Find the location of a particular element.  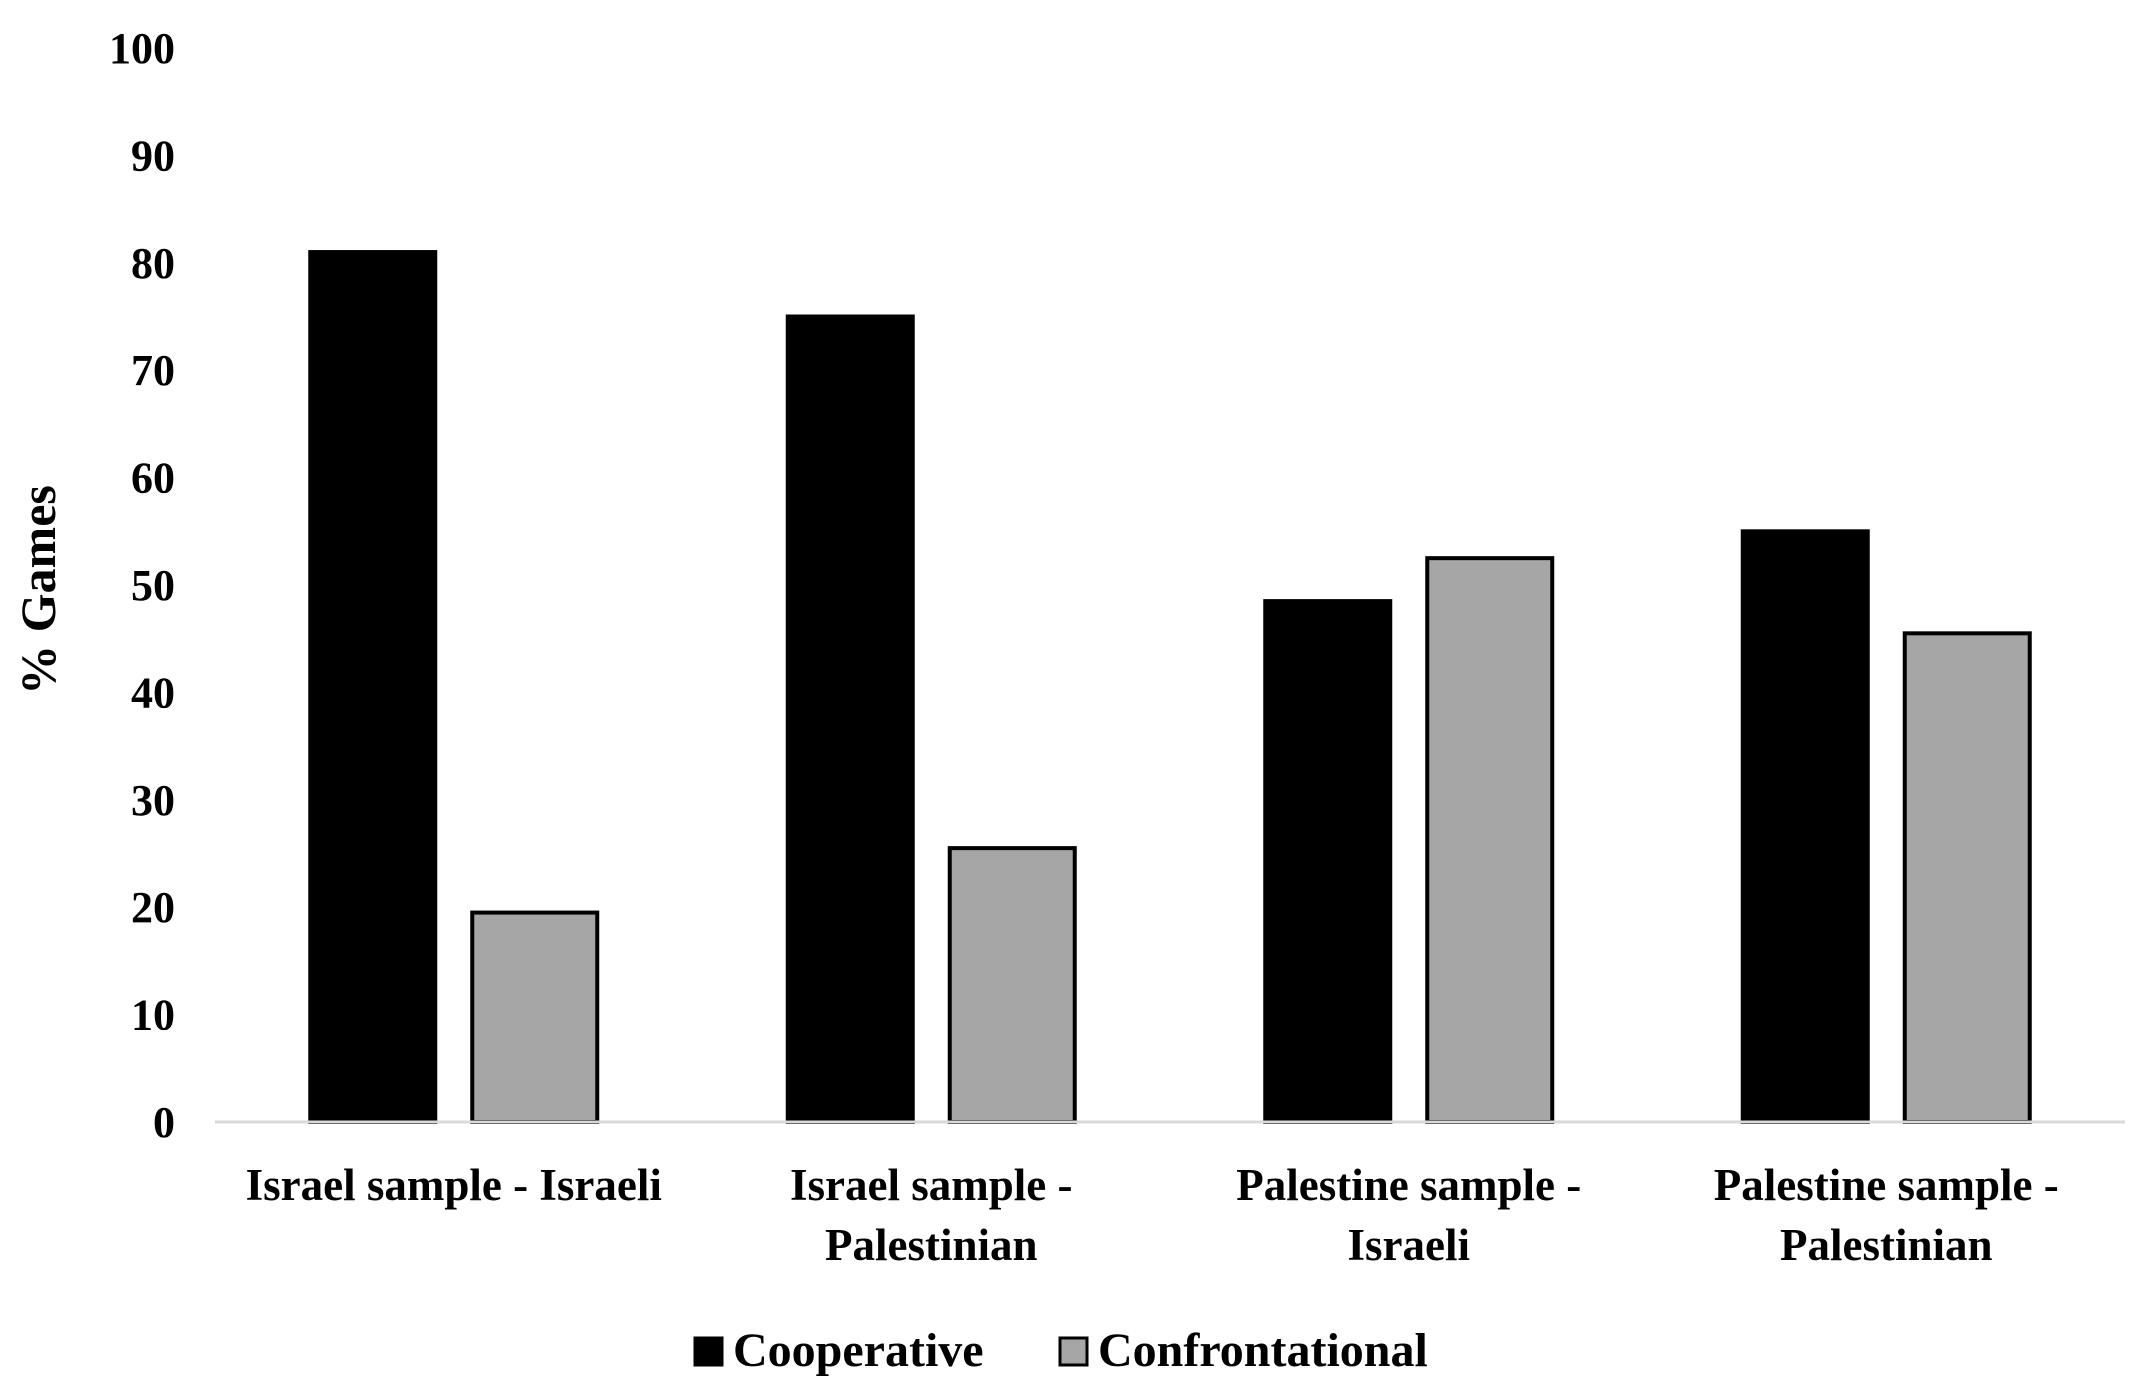

y-tick-label: 60 is located at coordinates (153, 478).